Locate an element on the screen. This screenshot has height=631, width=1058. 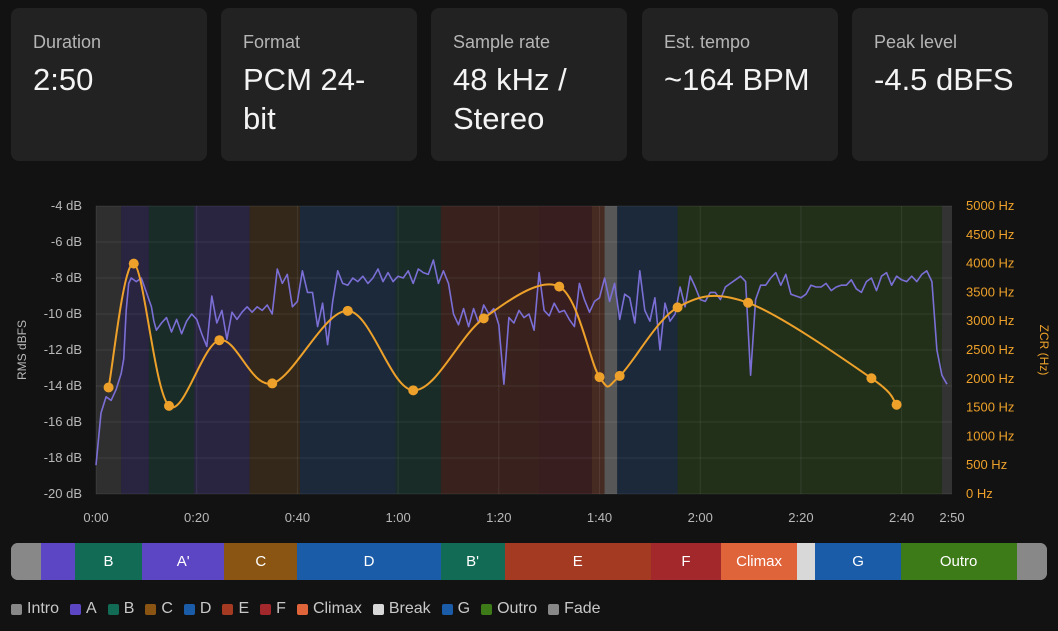
section-segment: G is located at coordinates (858, 561).